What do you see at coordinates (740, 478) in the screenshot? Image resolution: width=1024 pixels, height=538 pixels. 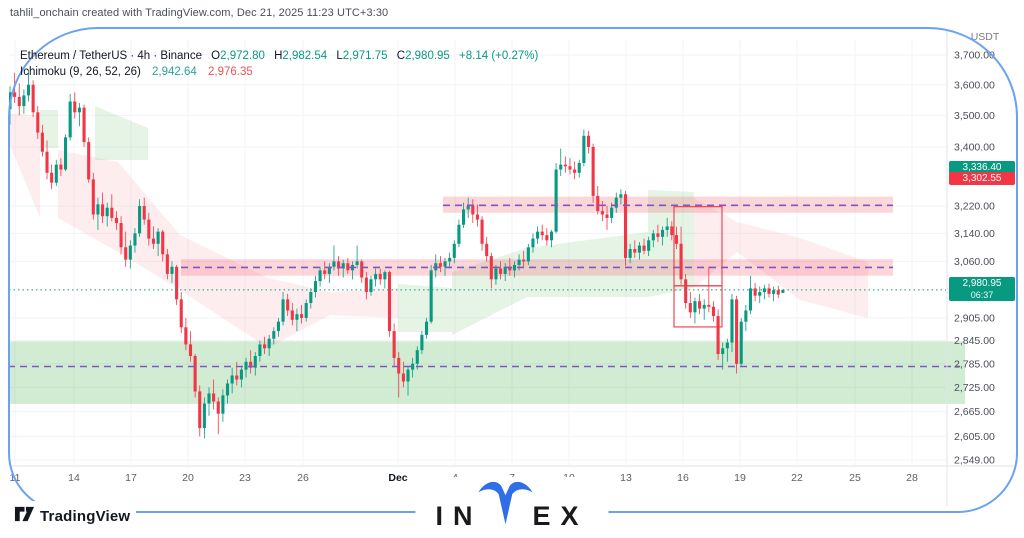 I see `svg-text: 19` at bounding box center [740, 478].